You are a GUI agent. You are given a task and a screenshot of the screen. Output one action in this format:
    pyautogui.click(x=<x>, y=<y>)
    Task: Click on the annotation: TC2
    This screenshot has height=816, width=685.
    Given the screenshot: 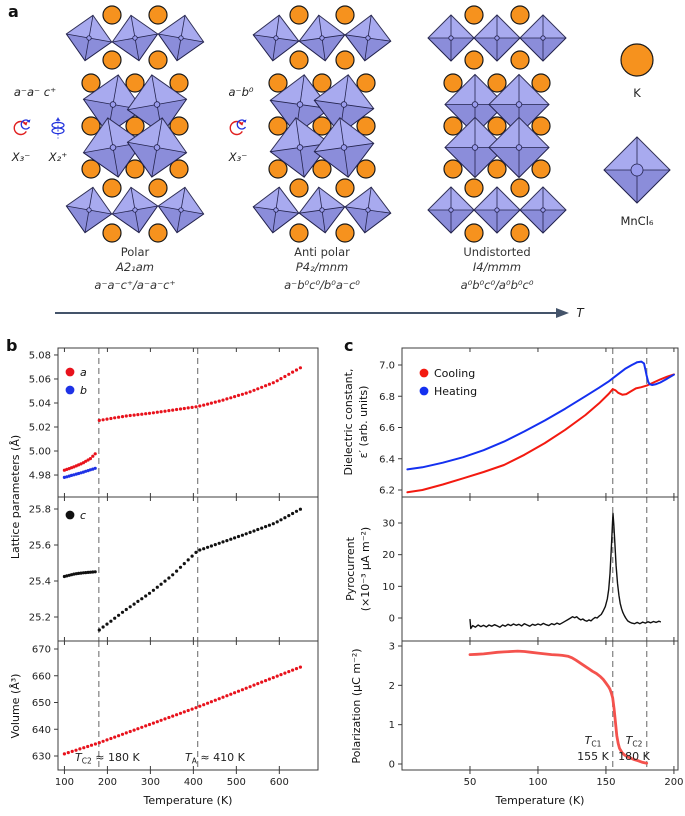 What is the action you would take?
    pyautogui.click(x=634, y=741)
    